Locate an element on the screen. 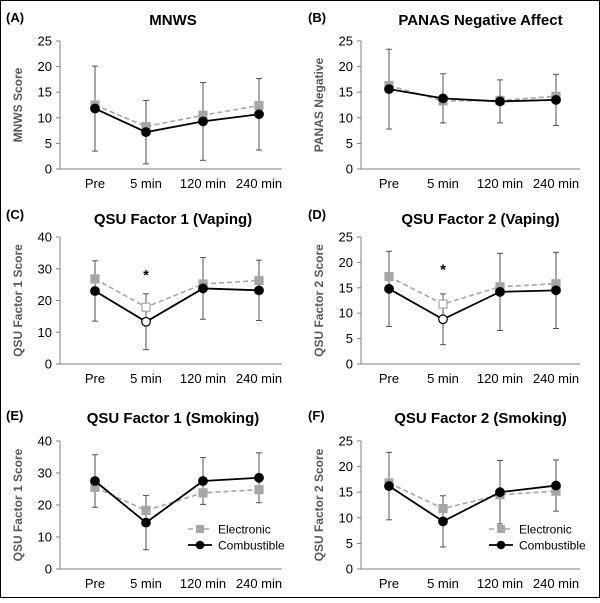  y-axis-label: MNWS Score is located at coordinates (18, 104).